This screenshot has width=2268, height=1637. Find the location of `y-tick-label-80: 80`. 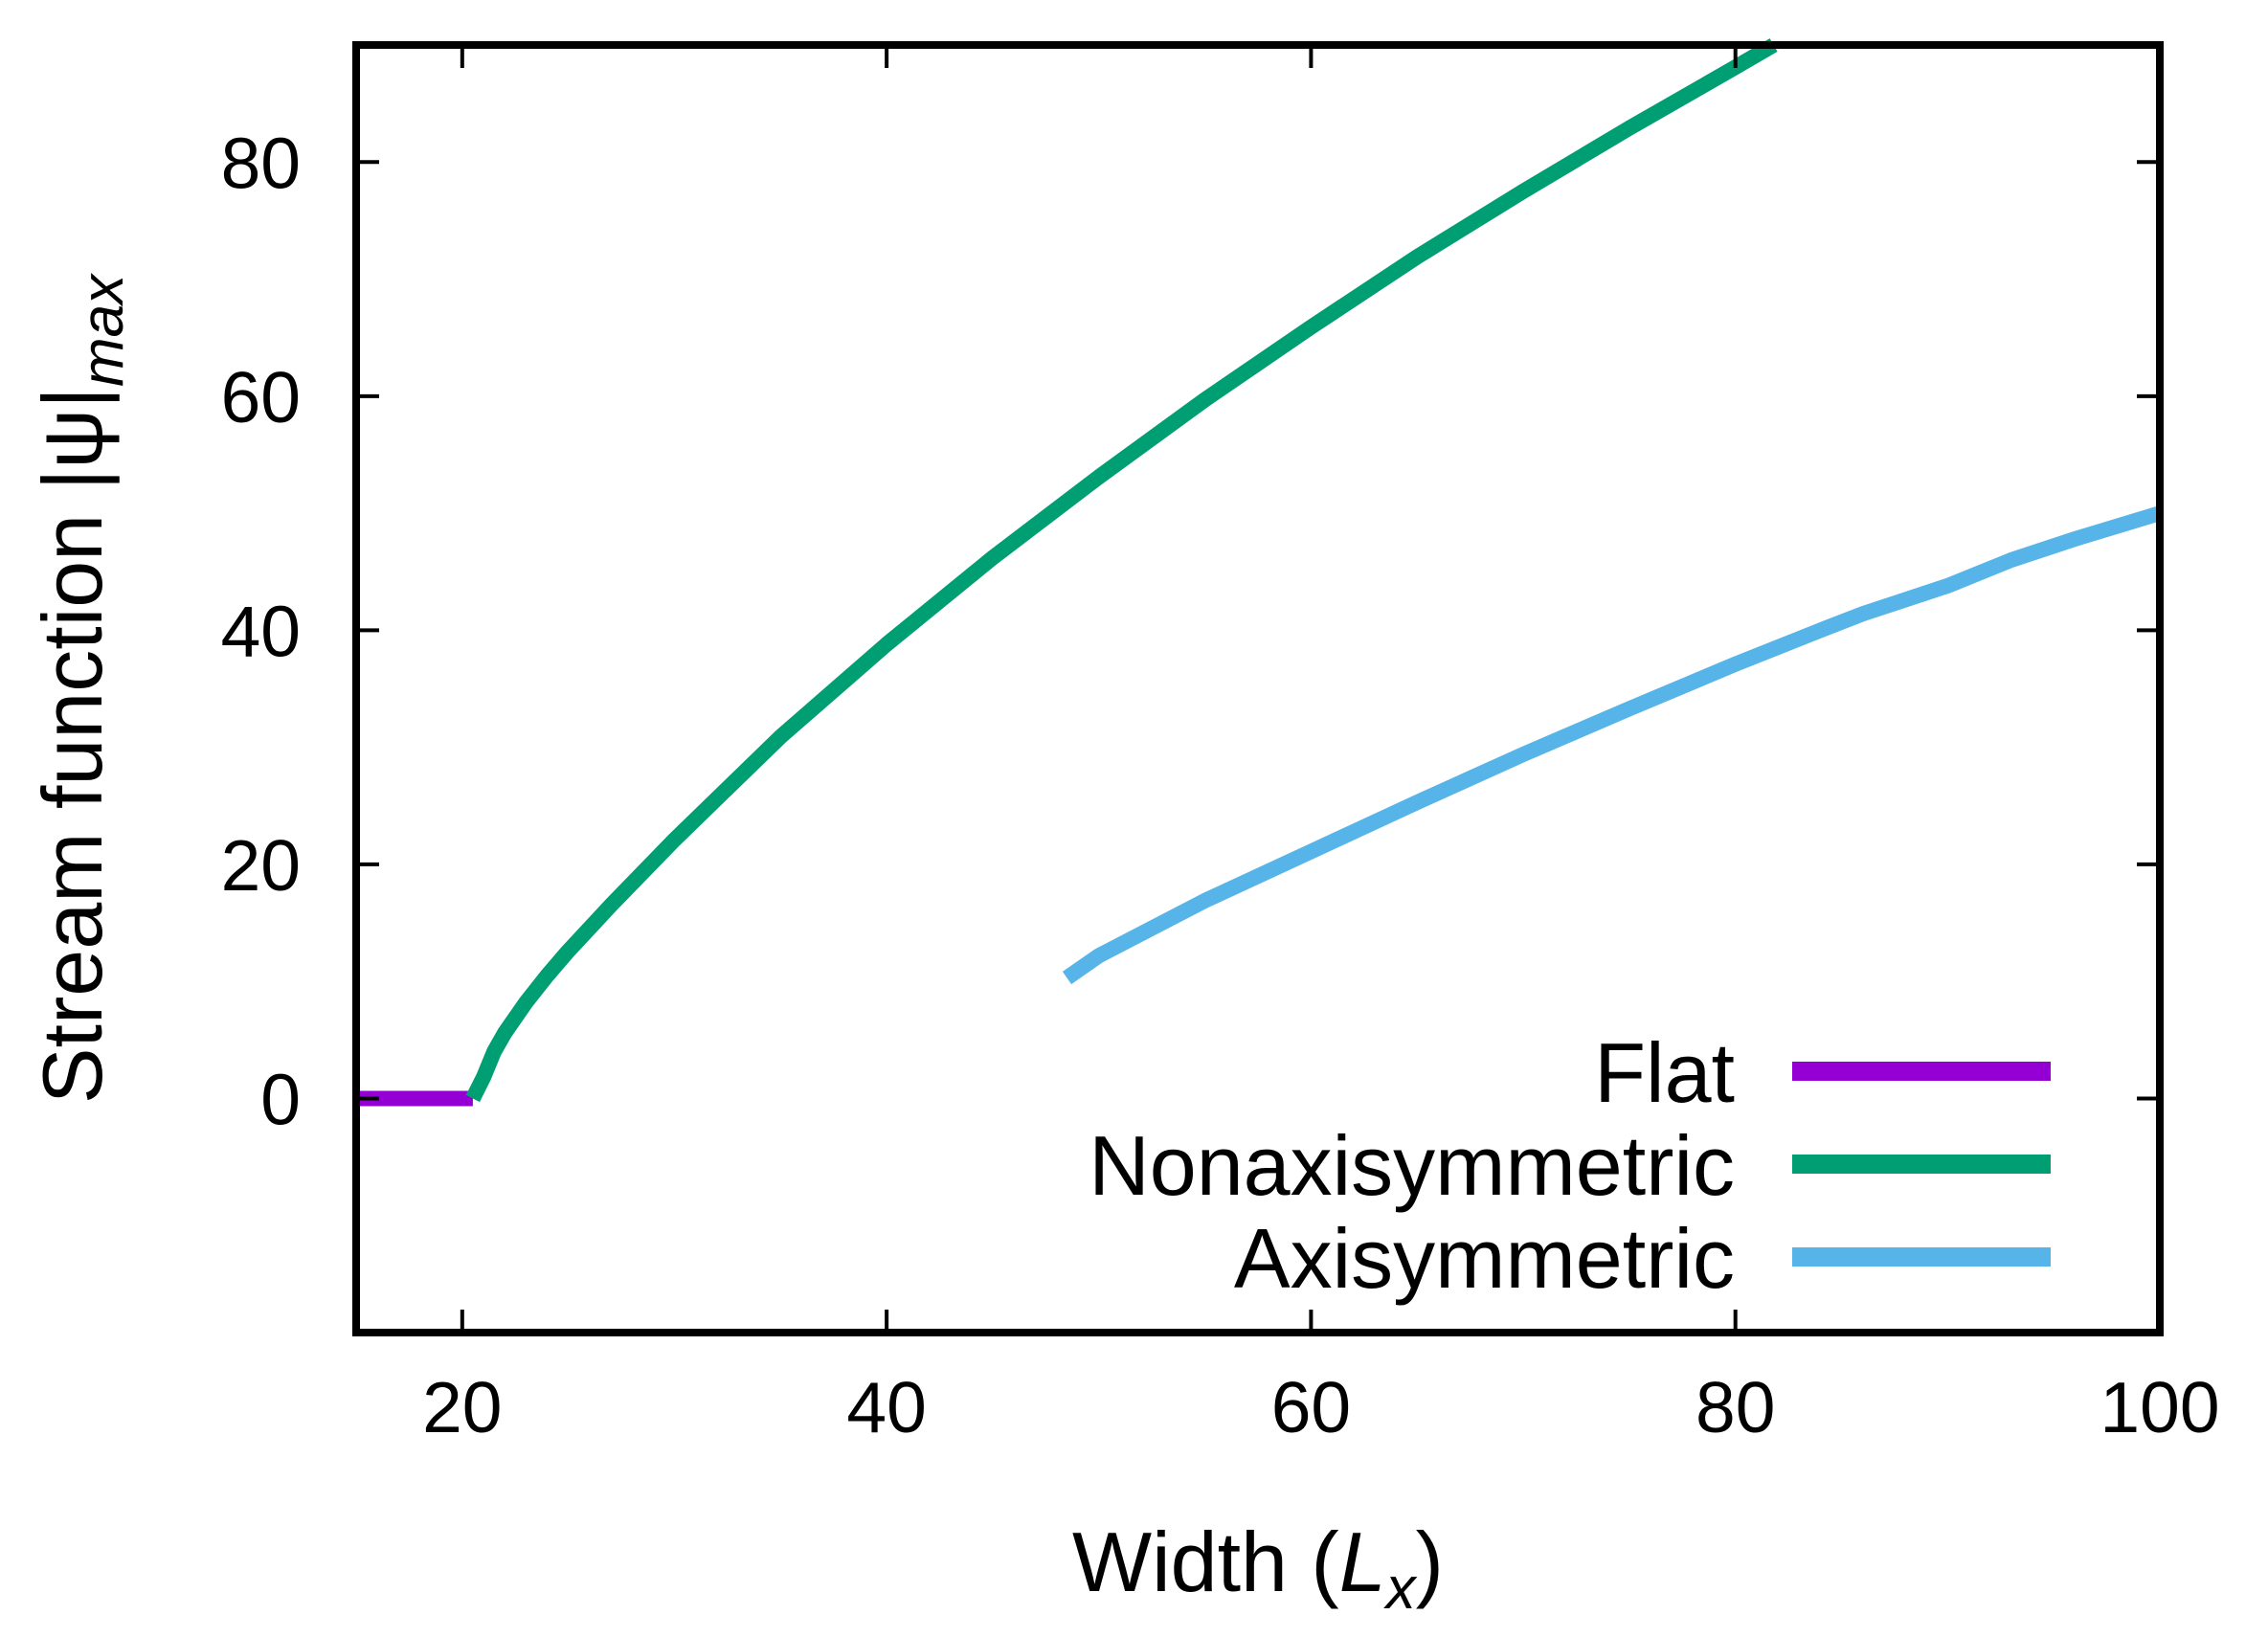

y-tick-label-80: 80 is located at coordinates (261, 163).